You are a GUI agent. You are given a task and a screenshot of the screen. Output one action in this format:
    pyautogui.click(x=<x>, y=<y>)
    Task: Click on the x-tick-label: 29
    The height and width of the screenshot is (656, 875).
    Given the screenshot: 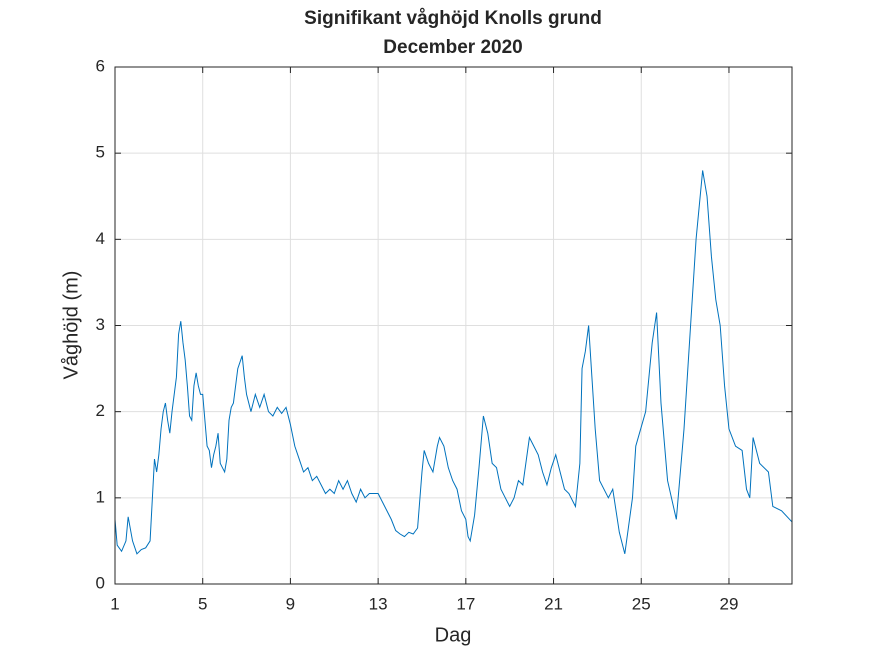 What is the action you would take?
    pyautogui.click(x=728, y=603)
    